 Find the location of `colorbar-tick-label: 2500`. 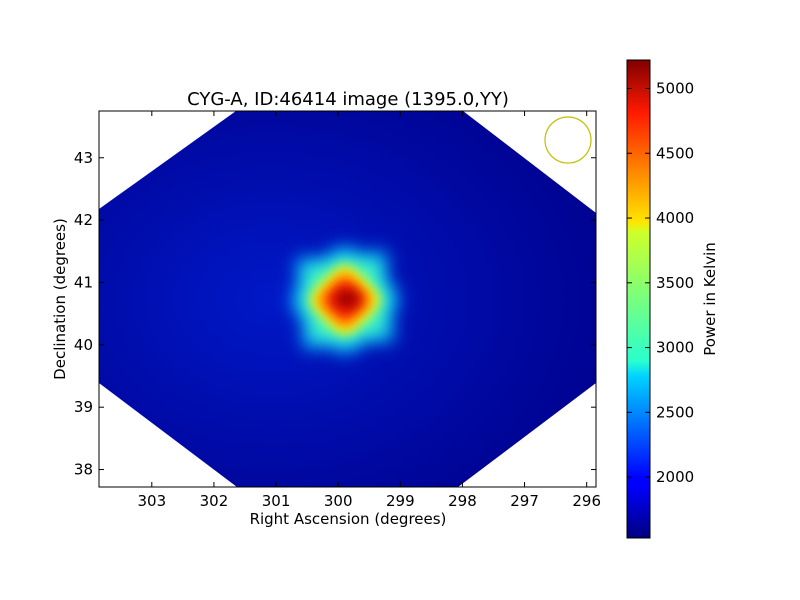

colorbar-tick-label: 2500 is located at coordinates (675, 412).